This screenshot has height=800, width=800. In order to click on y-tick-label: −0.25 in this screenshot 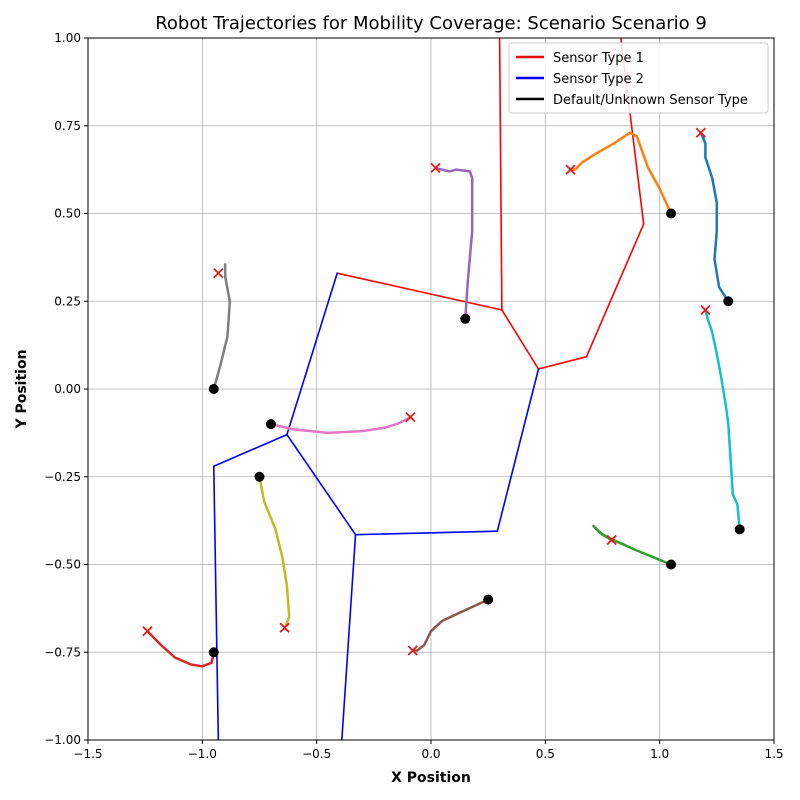, I will do `click(62, 477)`.